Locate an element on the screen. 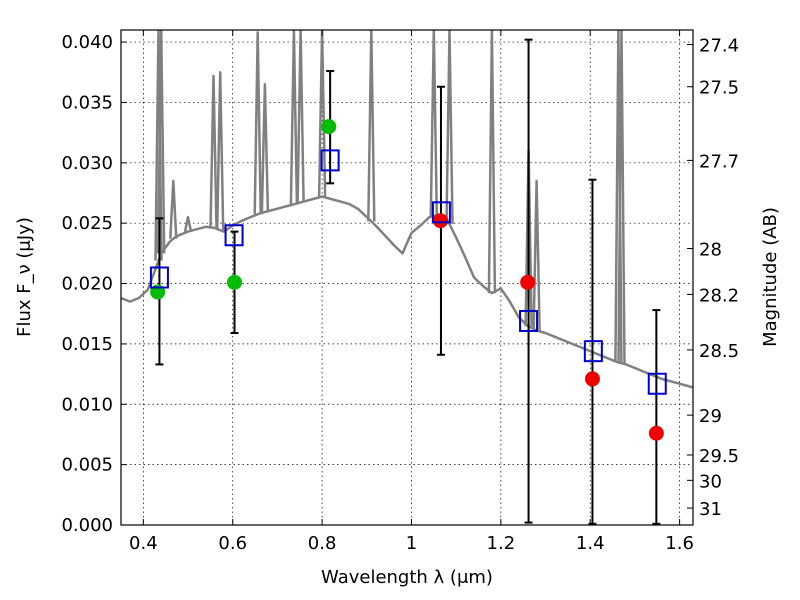 This screenshot has height=600, width=800. x-tick-label: 1 is located at coordinates (411, 543).